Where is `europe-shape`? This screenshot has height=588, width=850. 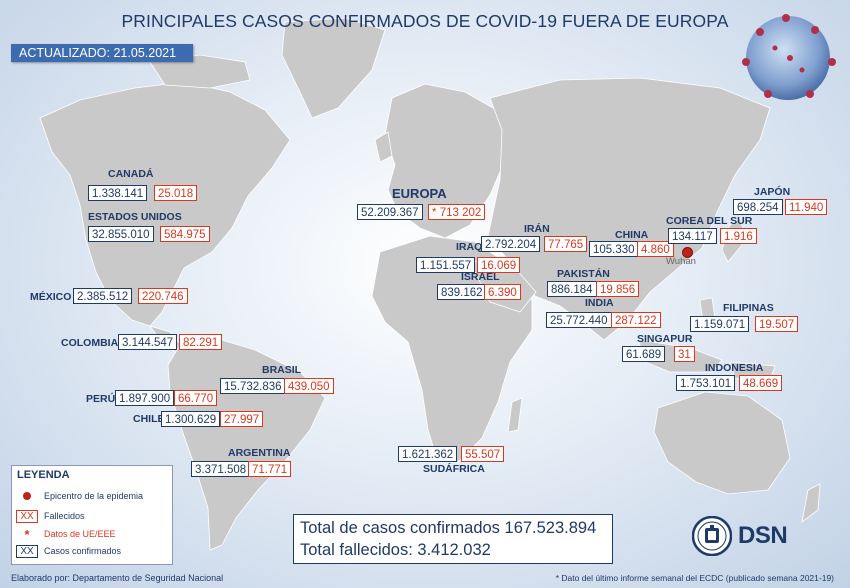 europe-shape is located at coordinates (445, 161).